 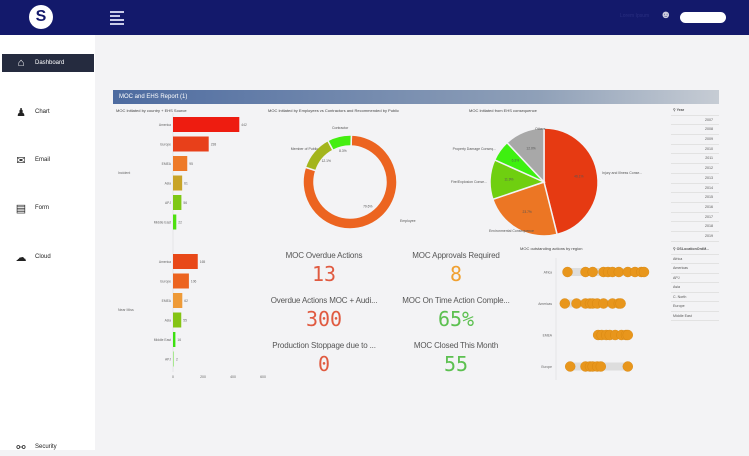 What do you see at coordinates (194, 282) in the screenshot?
I see `bar-value-label: 106` at bounding box center [194, 282].